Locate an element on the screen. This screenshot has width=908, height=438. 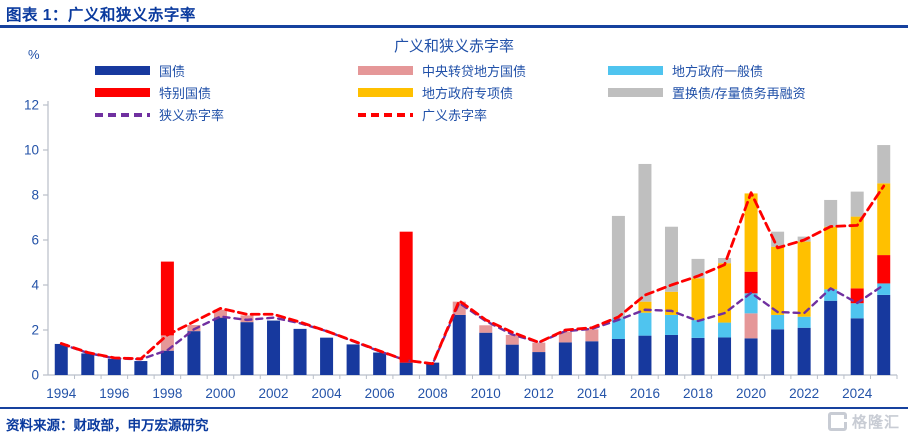
y-tick-label: 4 is located at coordinates (35, 285).